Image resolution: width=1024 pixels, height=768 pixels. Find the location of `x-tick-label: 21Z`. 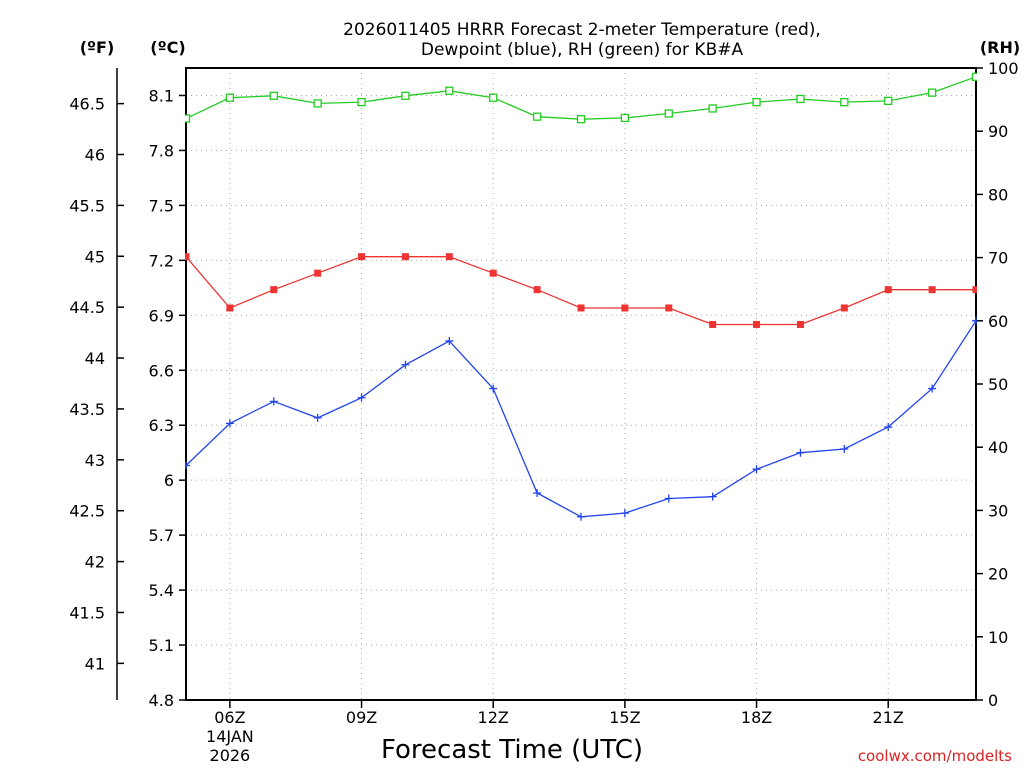

x-tick-label: 21Z is located at coordinates (888, 717).